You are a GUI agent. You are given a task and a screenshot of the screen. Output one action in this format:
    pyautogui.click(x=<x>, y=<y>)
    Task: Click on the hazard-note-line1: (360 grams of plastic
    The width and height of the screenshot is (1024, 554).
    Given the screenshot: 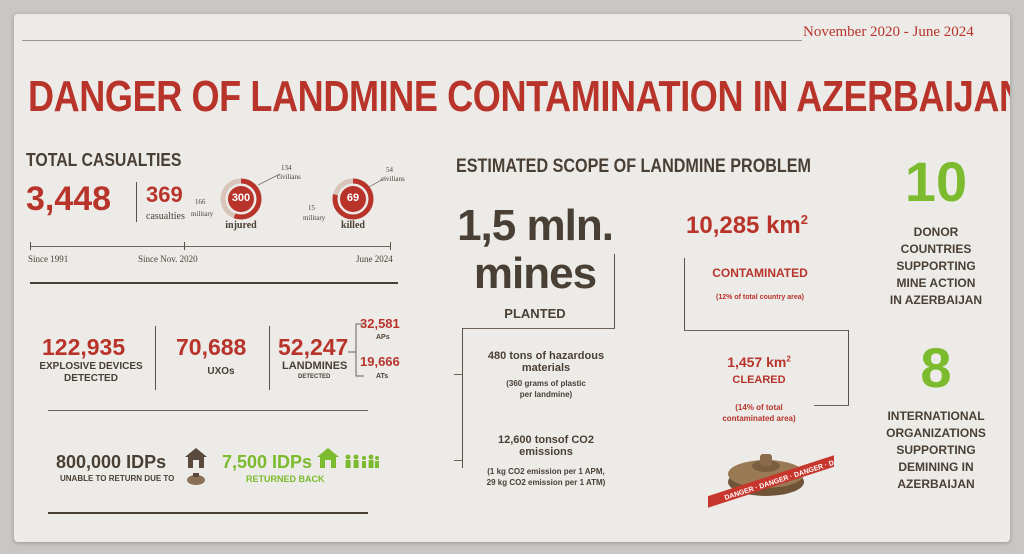 What is the action you would take?
    pyautogui.click(x=546, y=383)
    